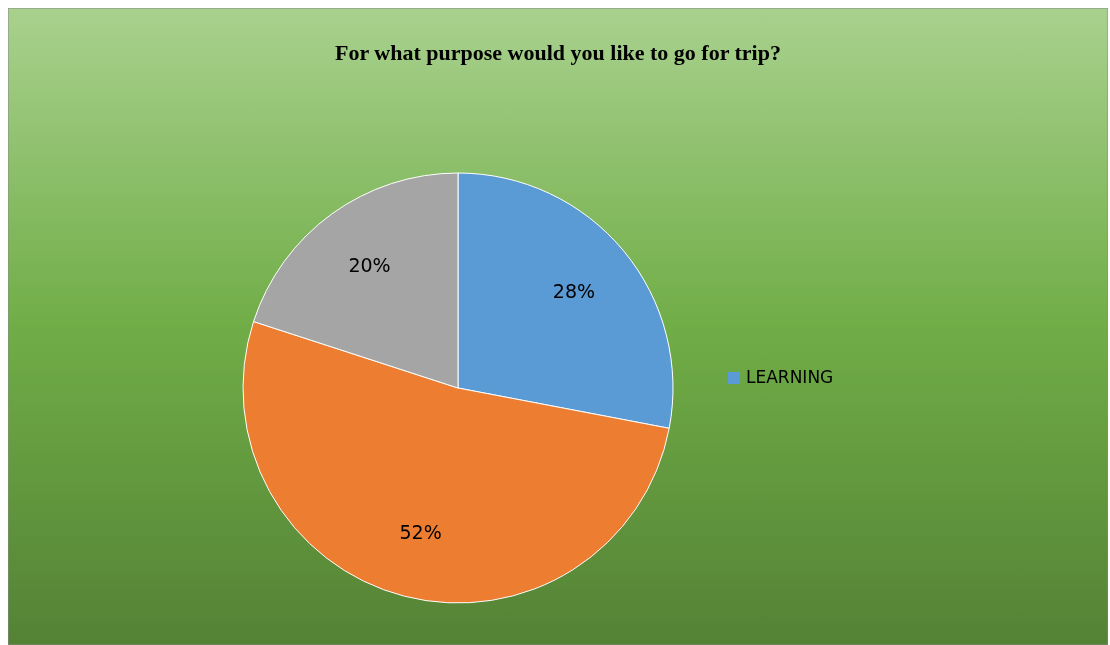 Image resolution: width=1110 pixels, height=645 pixels. What do you see at coordinates (558, 52) in the screenshot?
I see `chart-title: For what purpose would you like to go for trip?` at bounding box center [558, 52].